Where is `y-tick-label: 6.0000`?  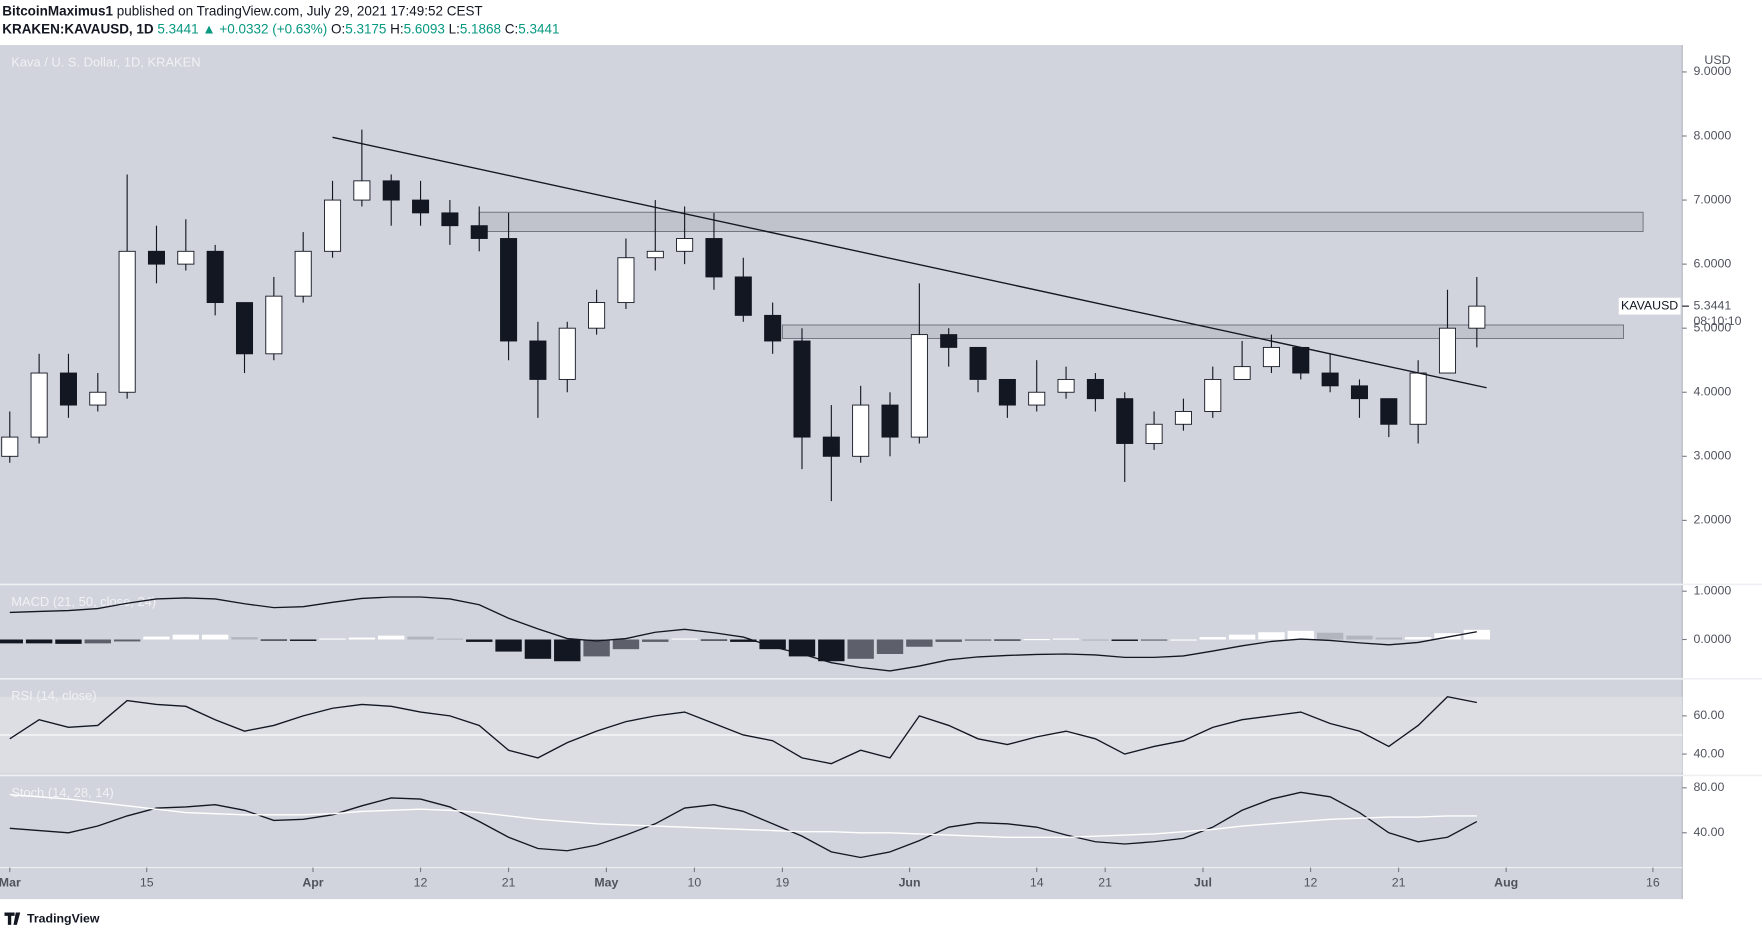 y-tick-label: 6.0000 is located at coordinates (1712, 263).